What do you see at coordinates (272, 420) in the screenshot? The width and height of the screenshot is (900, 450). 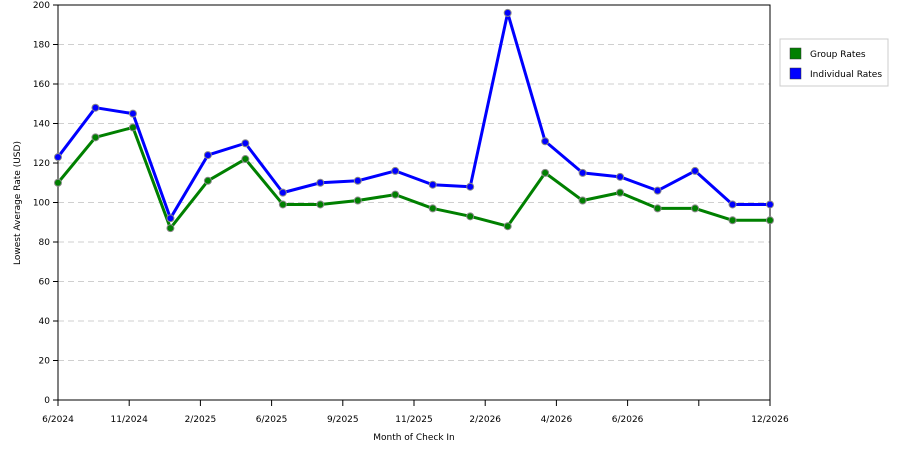 I see `x-tick-label: 6/2025` at bounding box center [272, 420].